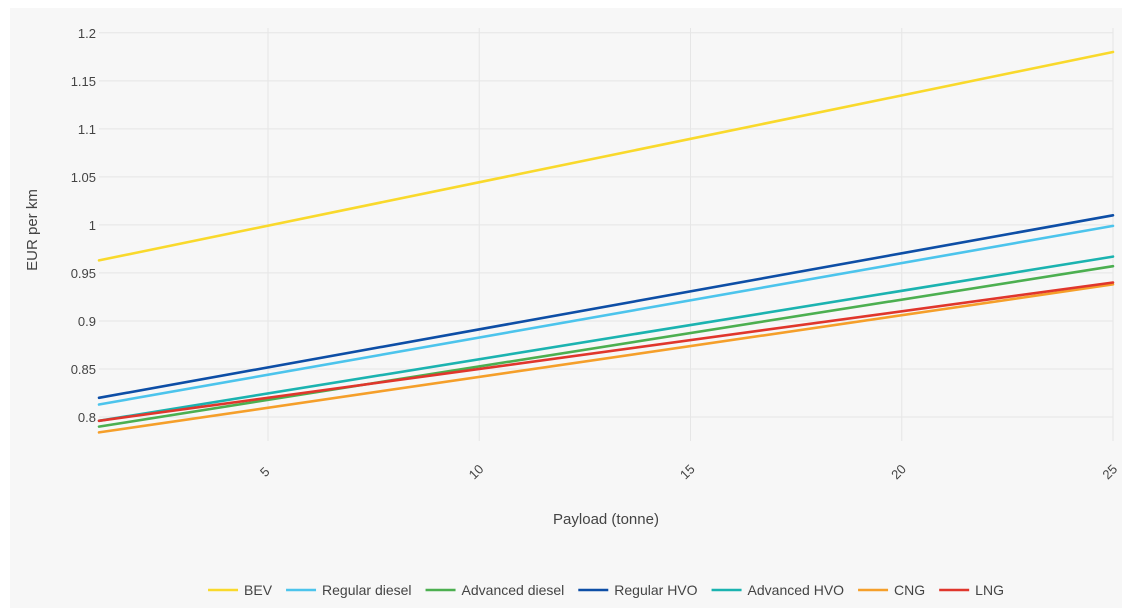 The height and width of the screenshot is (616, 1132). What do you see at coordinates (989, 590) in the screenshot?
I see `legend-label: LNG` at bounding box center [989, 590].